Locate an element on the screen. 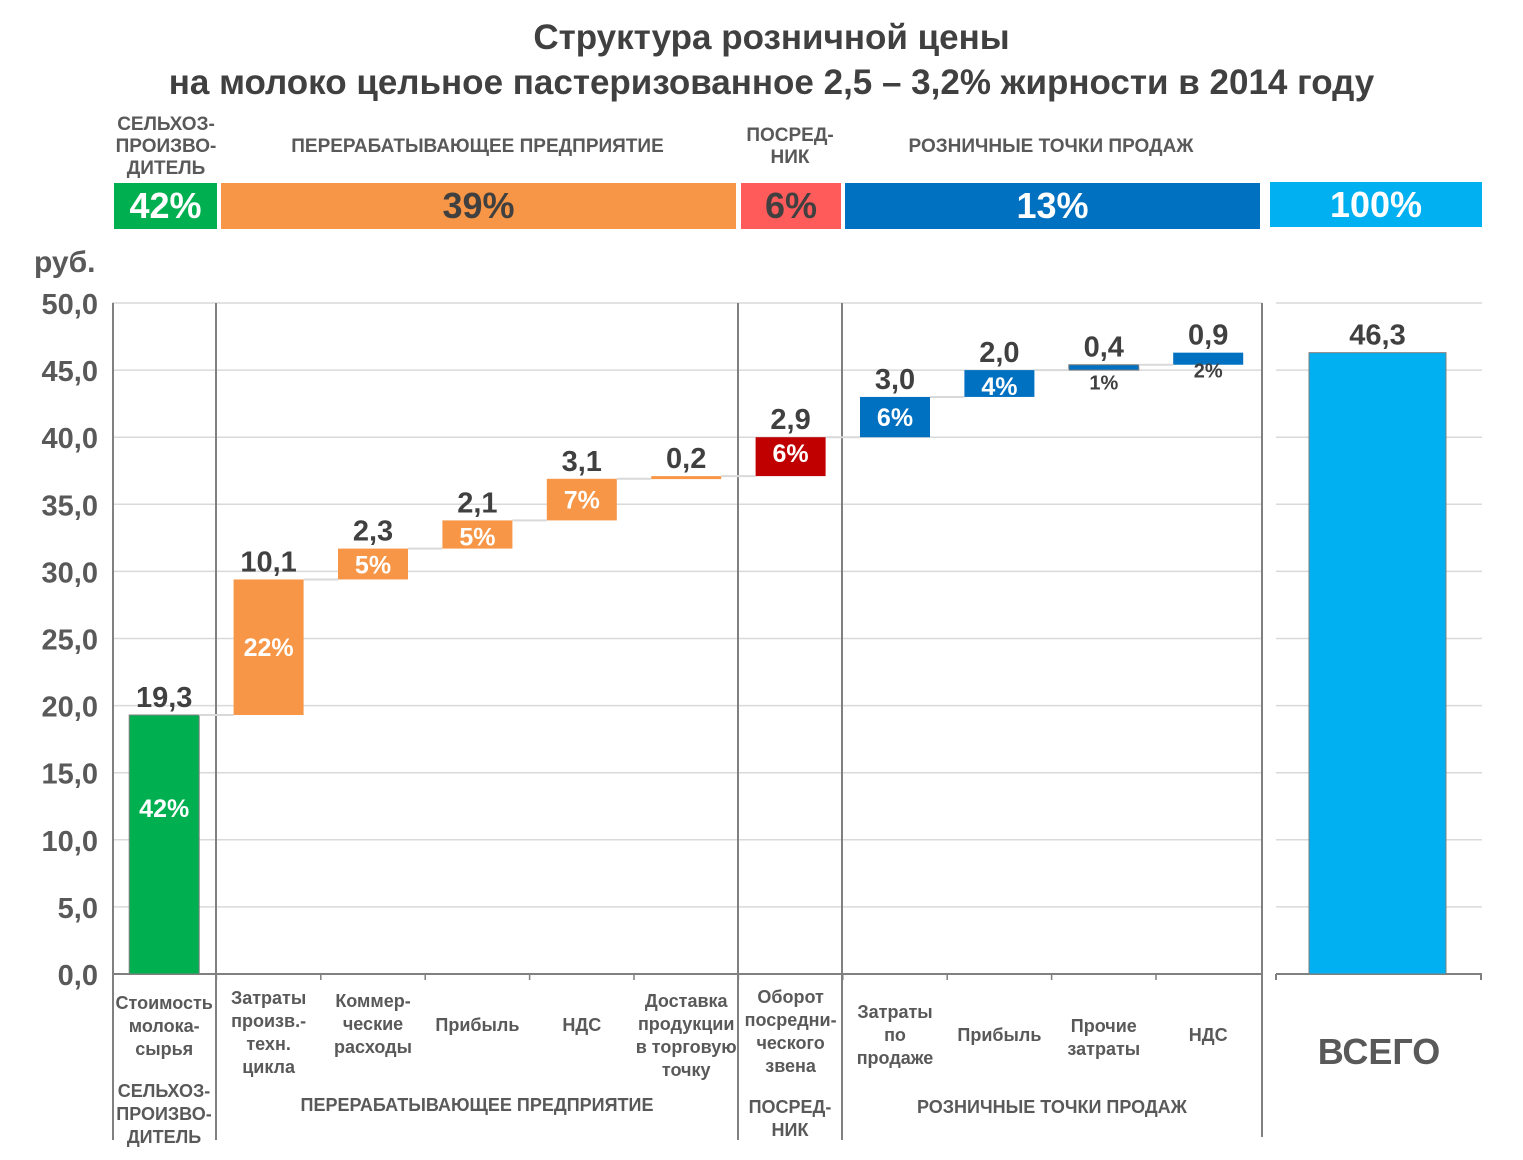  category-label: Затраты по продаже is located at coordinates (895, 1035).